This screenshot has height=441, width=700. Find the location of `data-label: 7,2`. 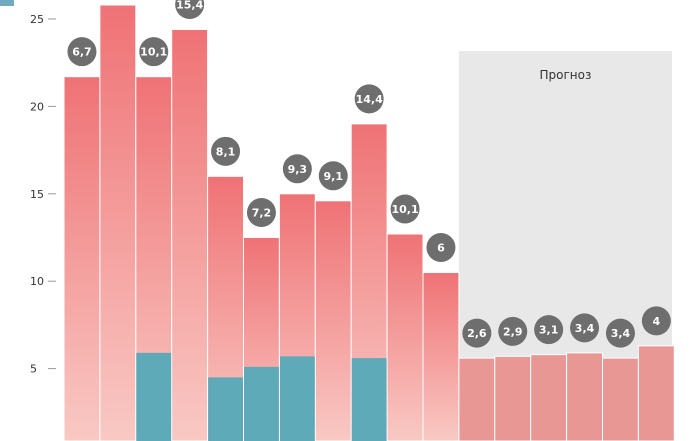

data-label: 7,2 is located at coordinates (262, 213).